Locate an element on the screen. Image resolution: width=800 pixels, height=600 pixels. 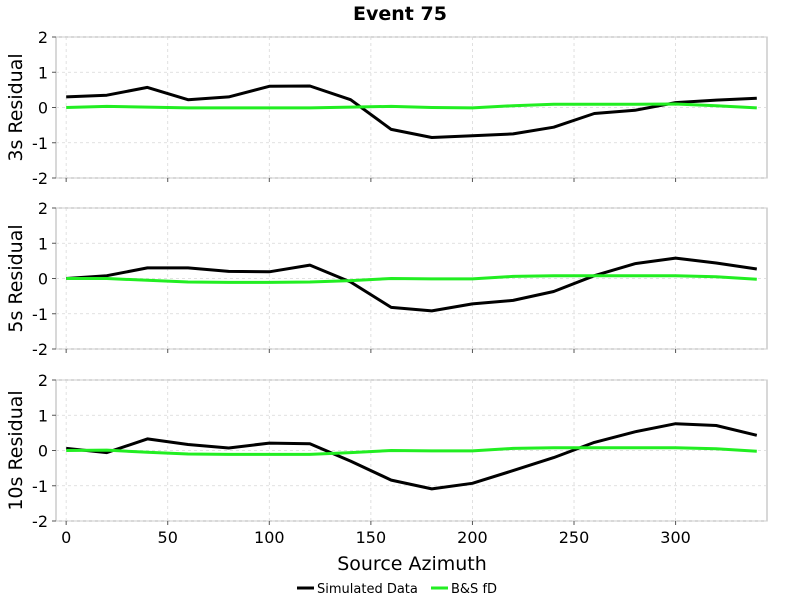
x-axis-label: Source Azimuth is located at coordinates (412, 564).